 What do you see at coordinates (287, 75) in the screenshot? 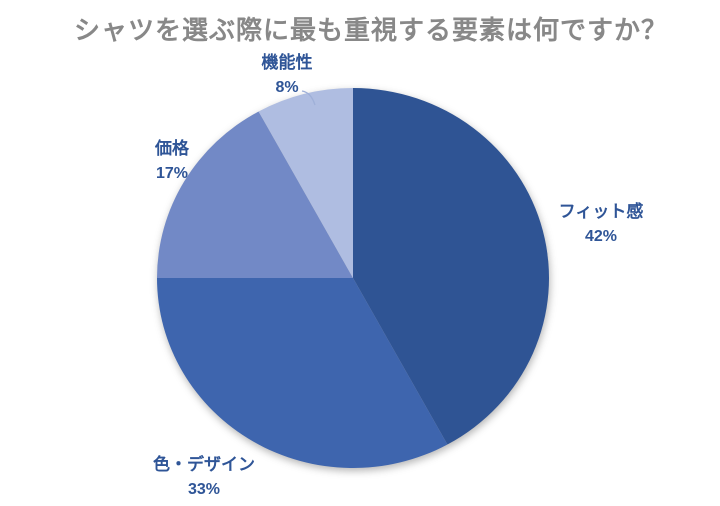
I see `pie-label-function: 機能性 8%` at bounding box center [287, 75].